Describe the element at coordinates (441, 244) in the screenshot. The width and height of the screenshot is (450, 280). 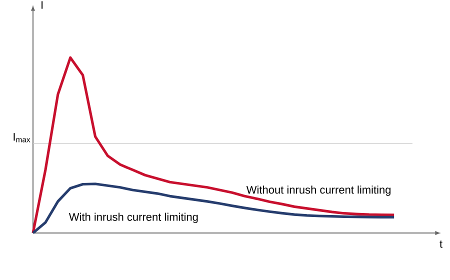
I see `x-axis-title: t` at that location.